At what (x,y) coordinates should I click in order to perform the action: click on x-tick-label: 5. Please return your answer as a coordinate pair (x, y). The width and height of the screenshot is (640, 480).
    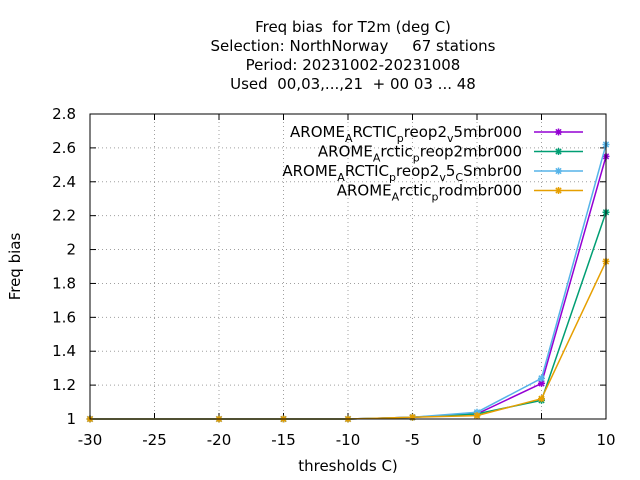
    Looking at the image, I should click on (542, 440).